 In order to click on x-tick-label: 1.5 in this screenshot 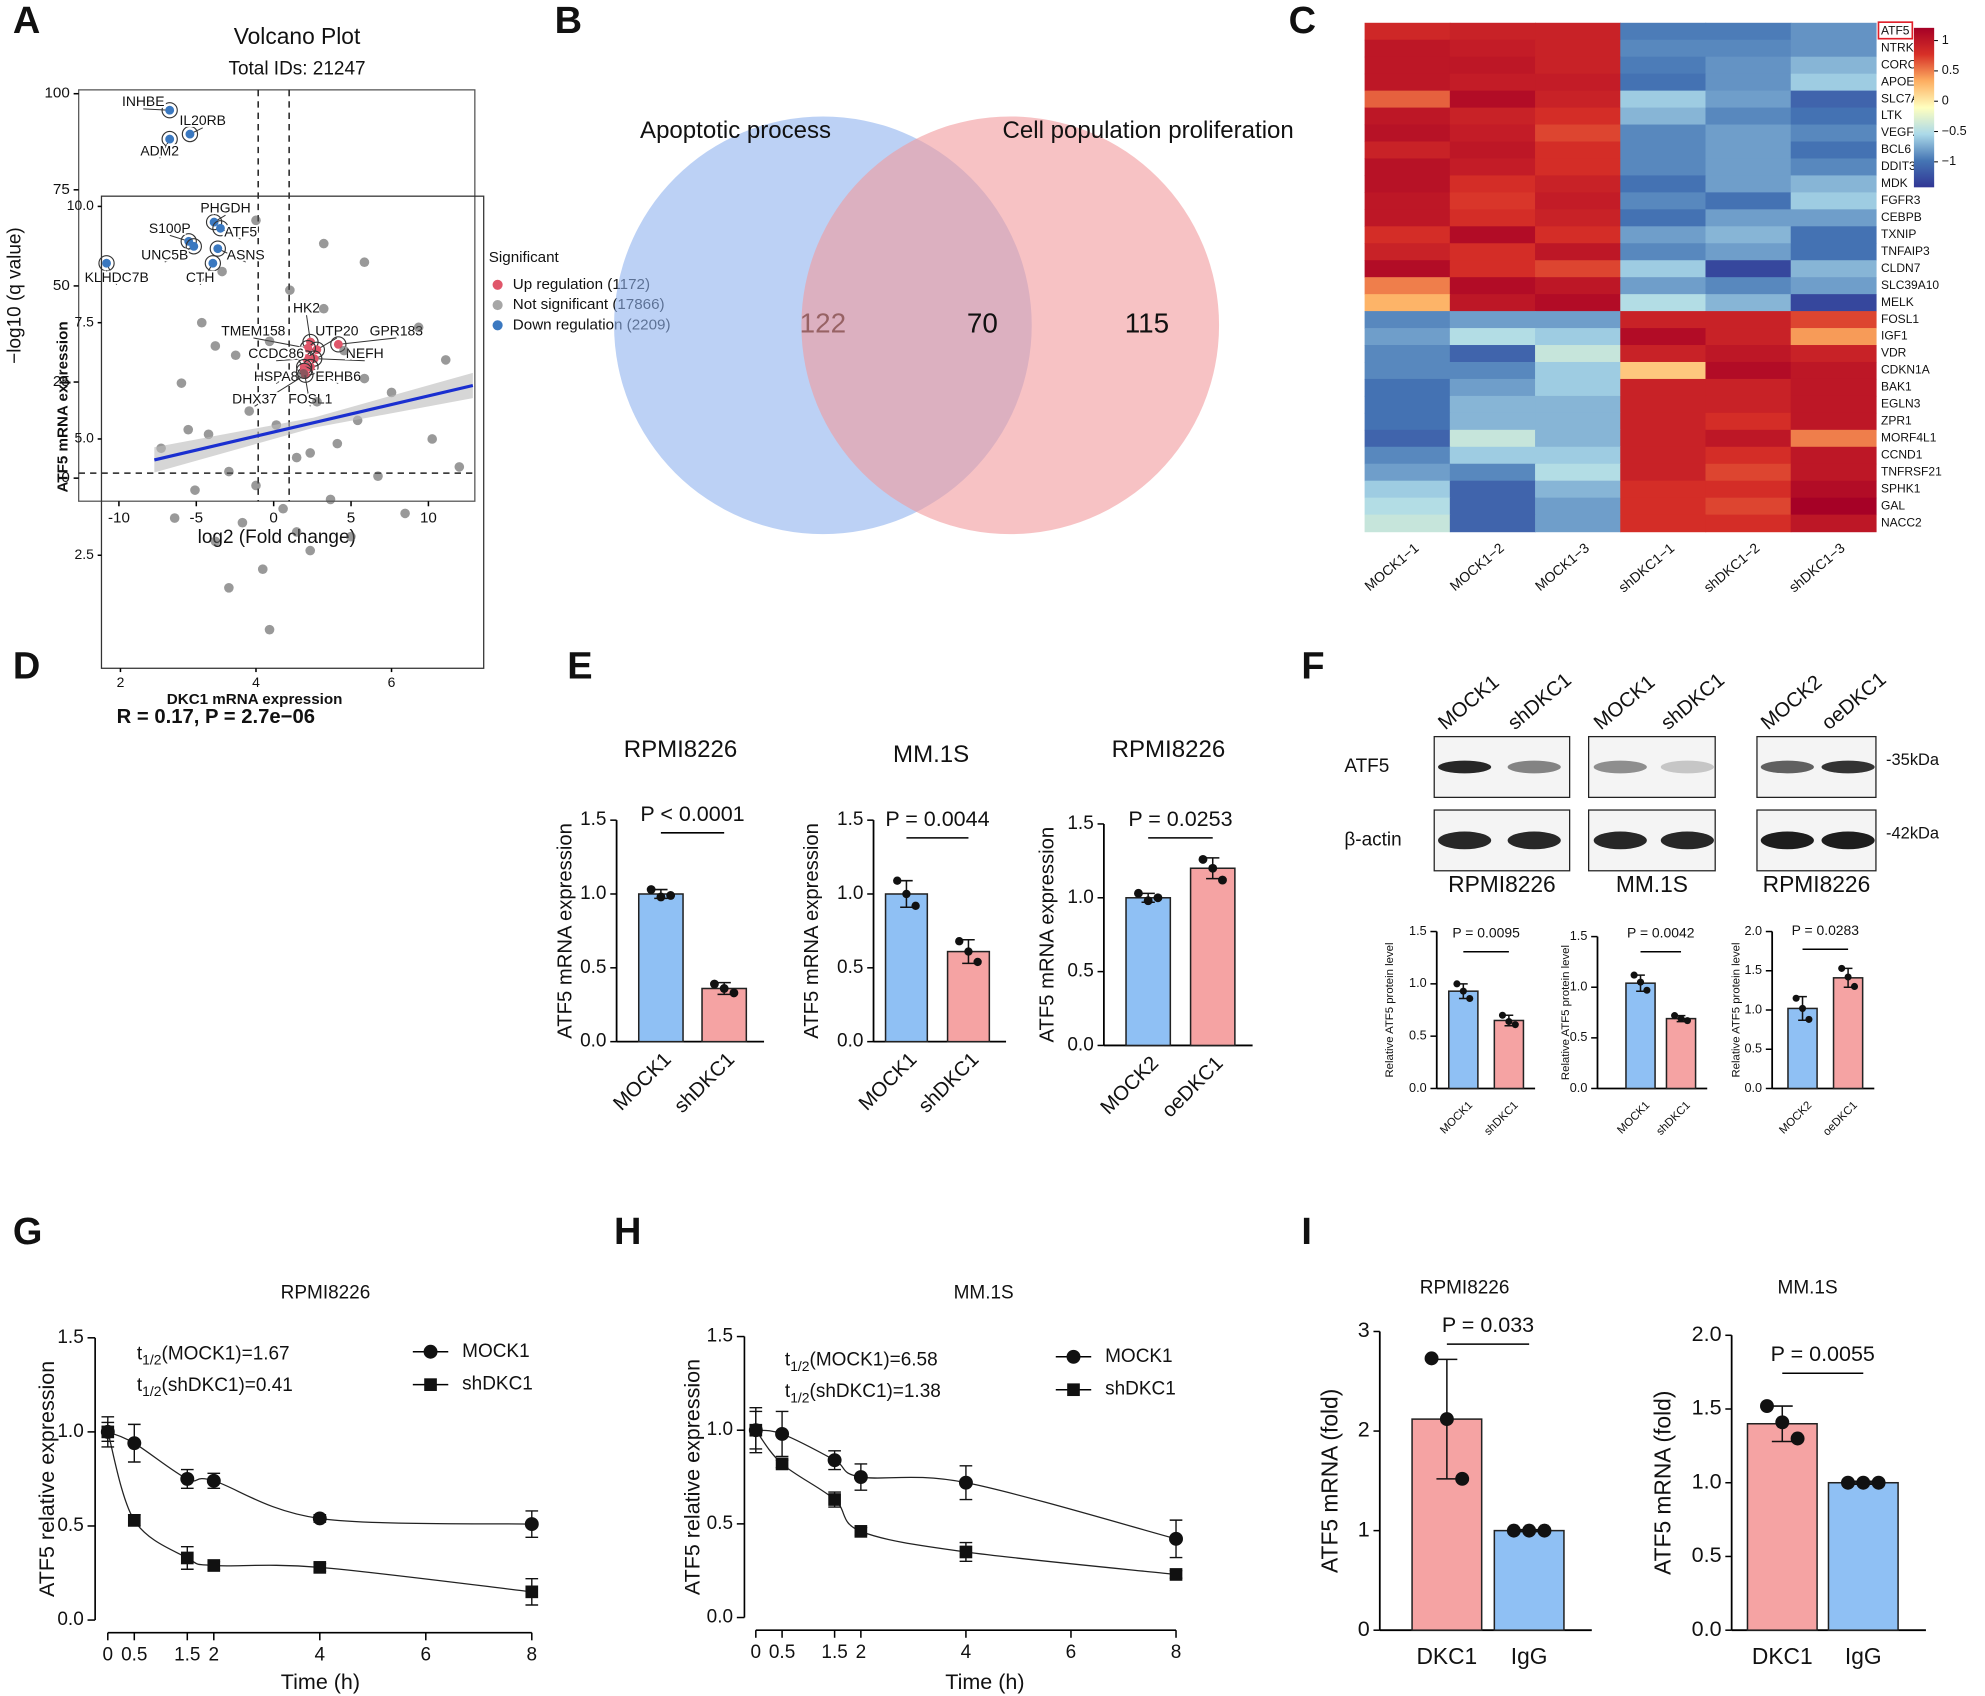, I will do `click(187, 1655)`.